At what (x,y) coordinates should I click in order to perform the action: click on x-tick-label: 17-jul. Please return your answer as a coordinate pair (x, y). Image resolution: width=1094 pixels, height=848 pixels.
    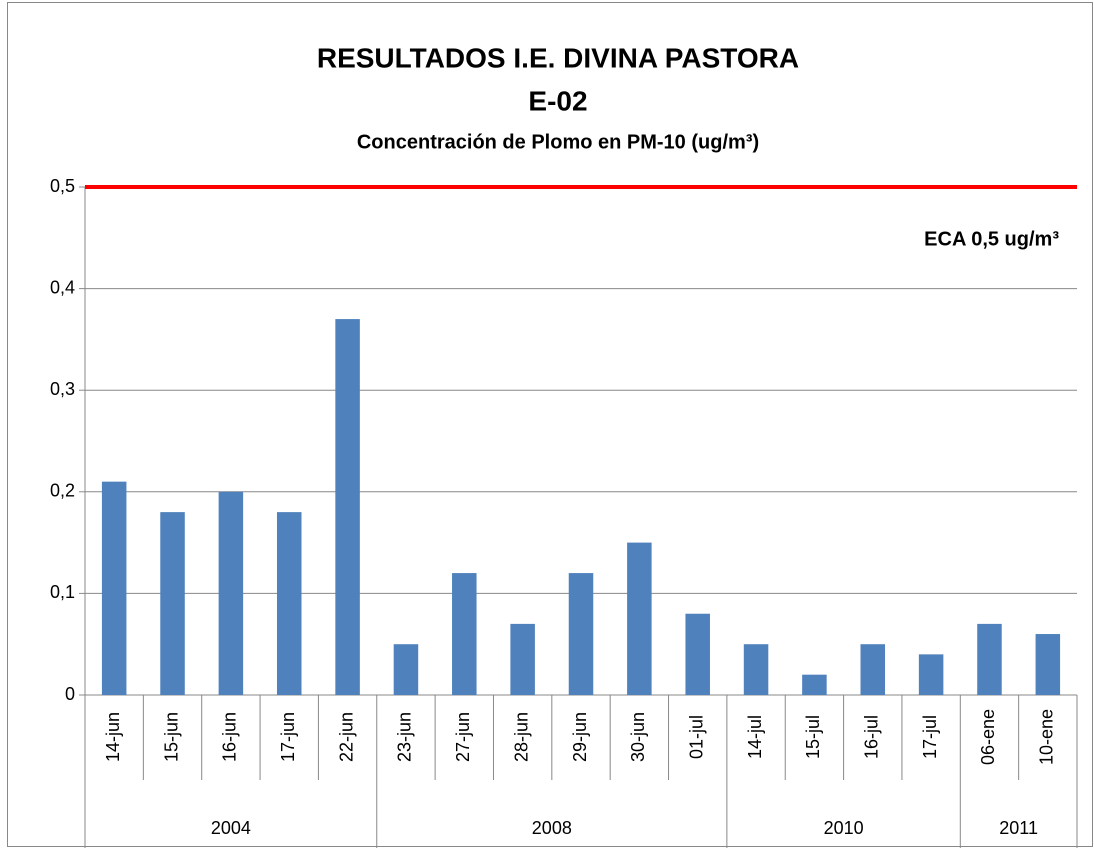
    Looking at the image, I should click on (930, 737).